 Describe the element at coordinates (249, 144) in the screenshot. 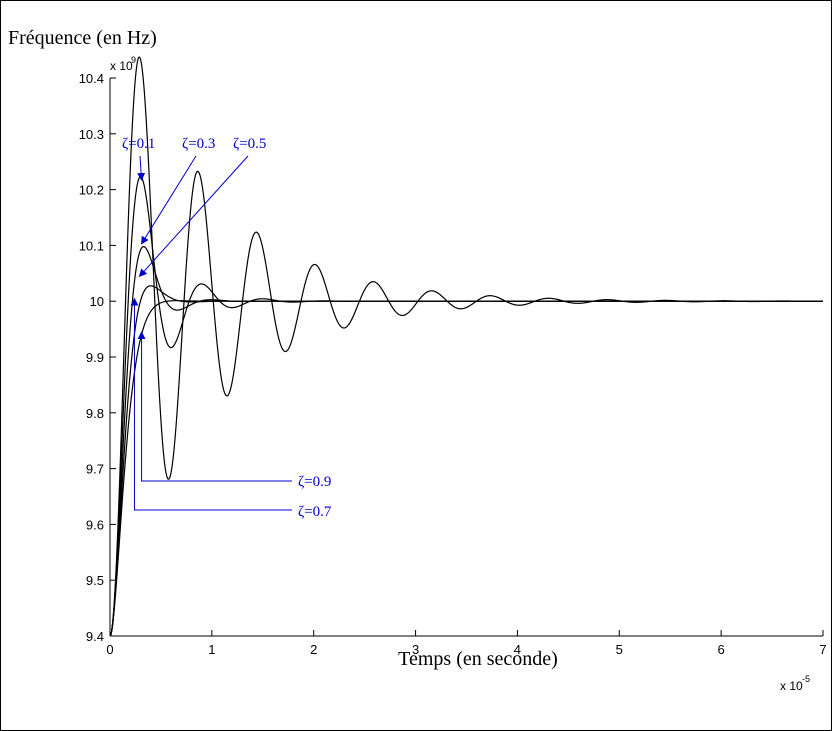

I see `annotation-label-zeta-0-5: ζ=0.5` at that location.